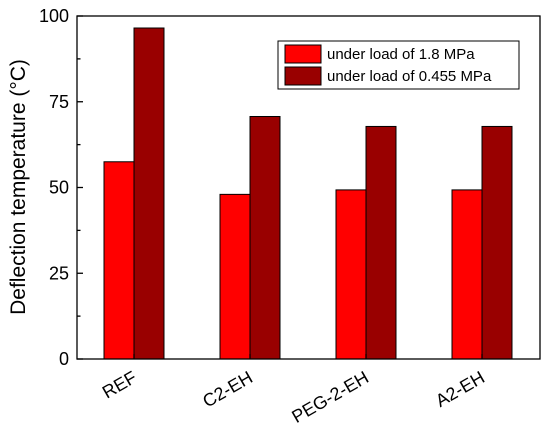  Describe the element at coordinates (59, 102) in the screenshot. I see `y-tick-label-75: 75` at that location.